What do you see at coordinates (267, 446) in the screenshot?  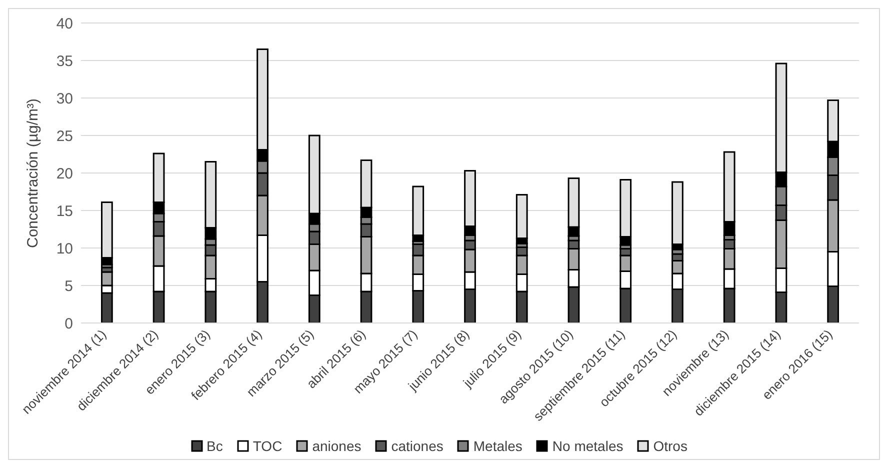 I see `legend-label: TOC` at bounding box center [267, 446].